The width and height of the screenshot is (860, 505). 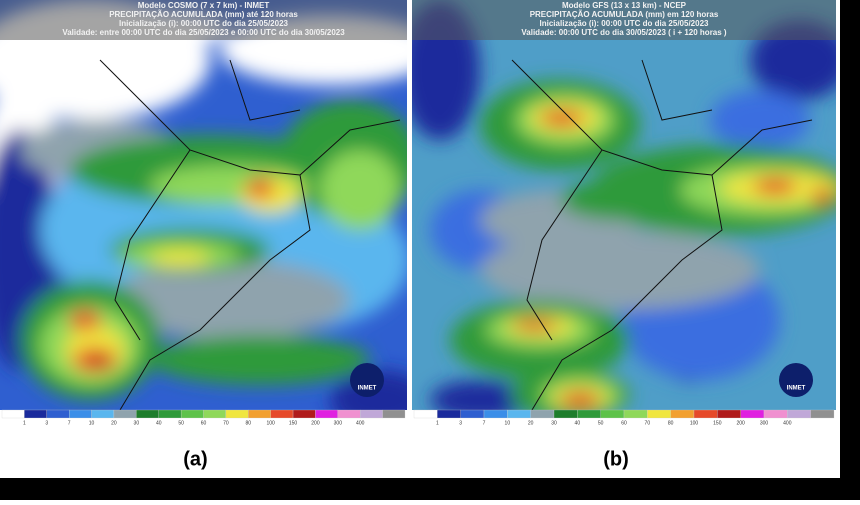 What do you see at coordinates (367, 389) in the screenshot?
I see `logo-text: INMET` at bounding box center [367, 389].